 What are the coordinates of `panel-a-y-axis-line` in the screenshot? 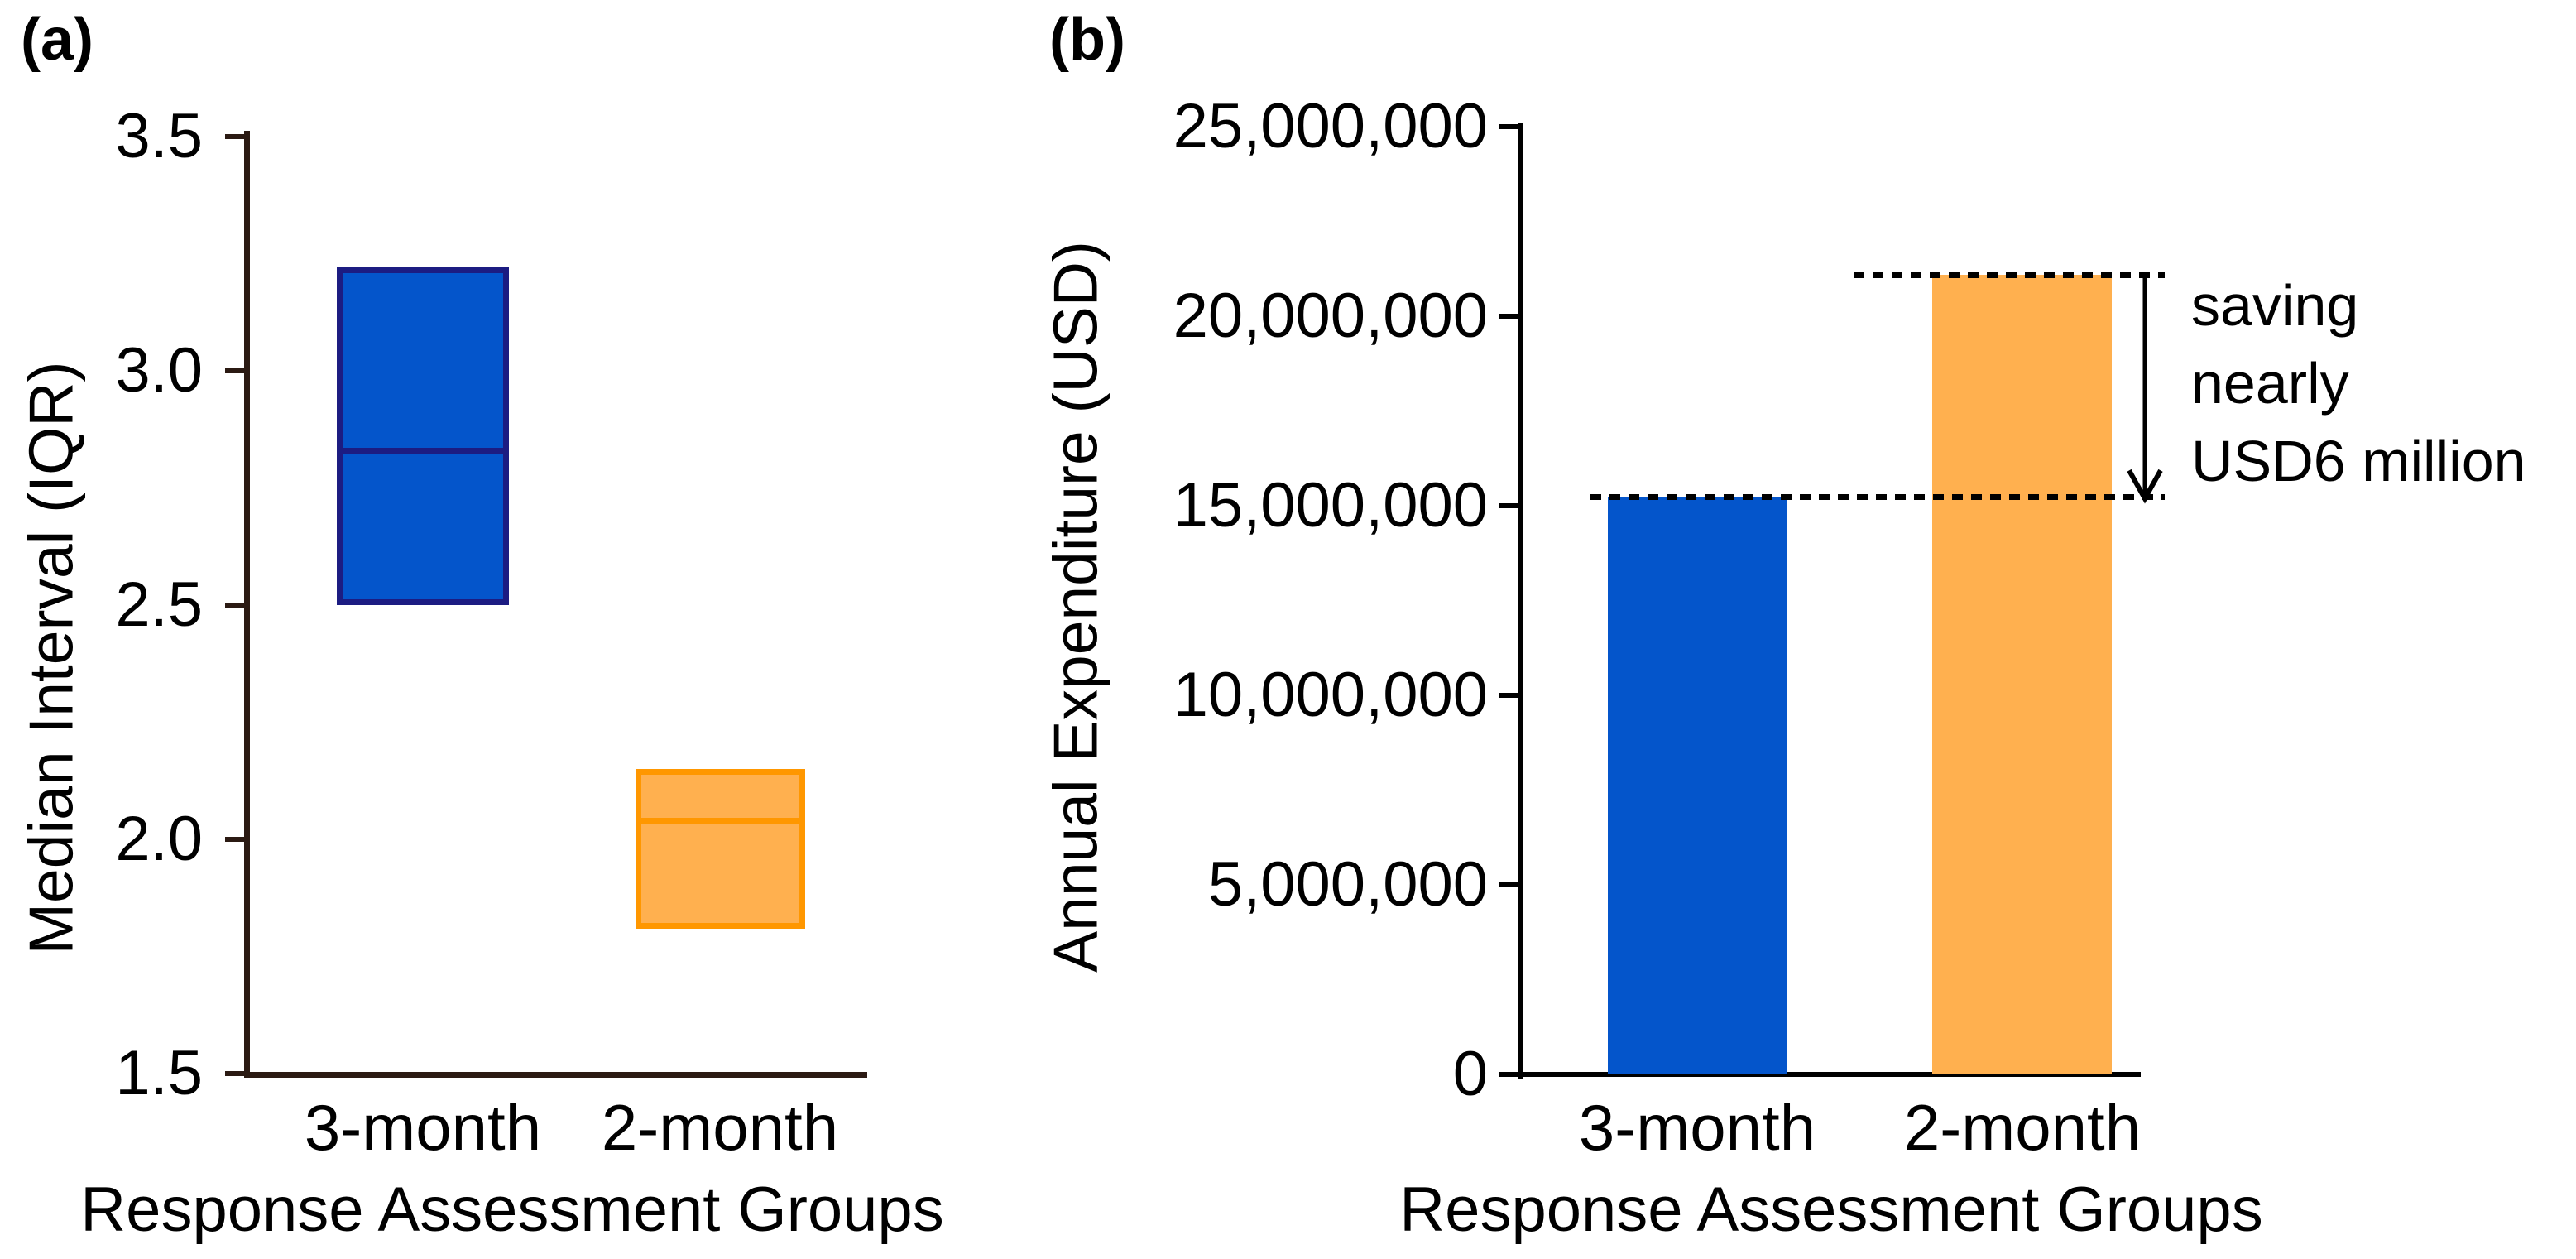 It's located at (247, 604).